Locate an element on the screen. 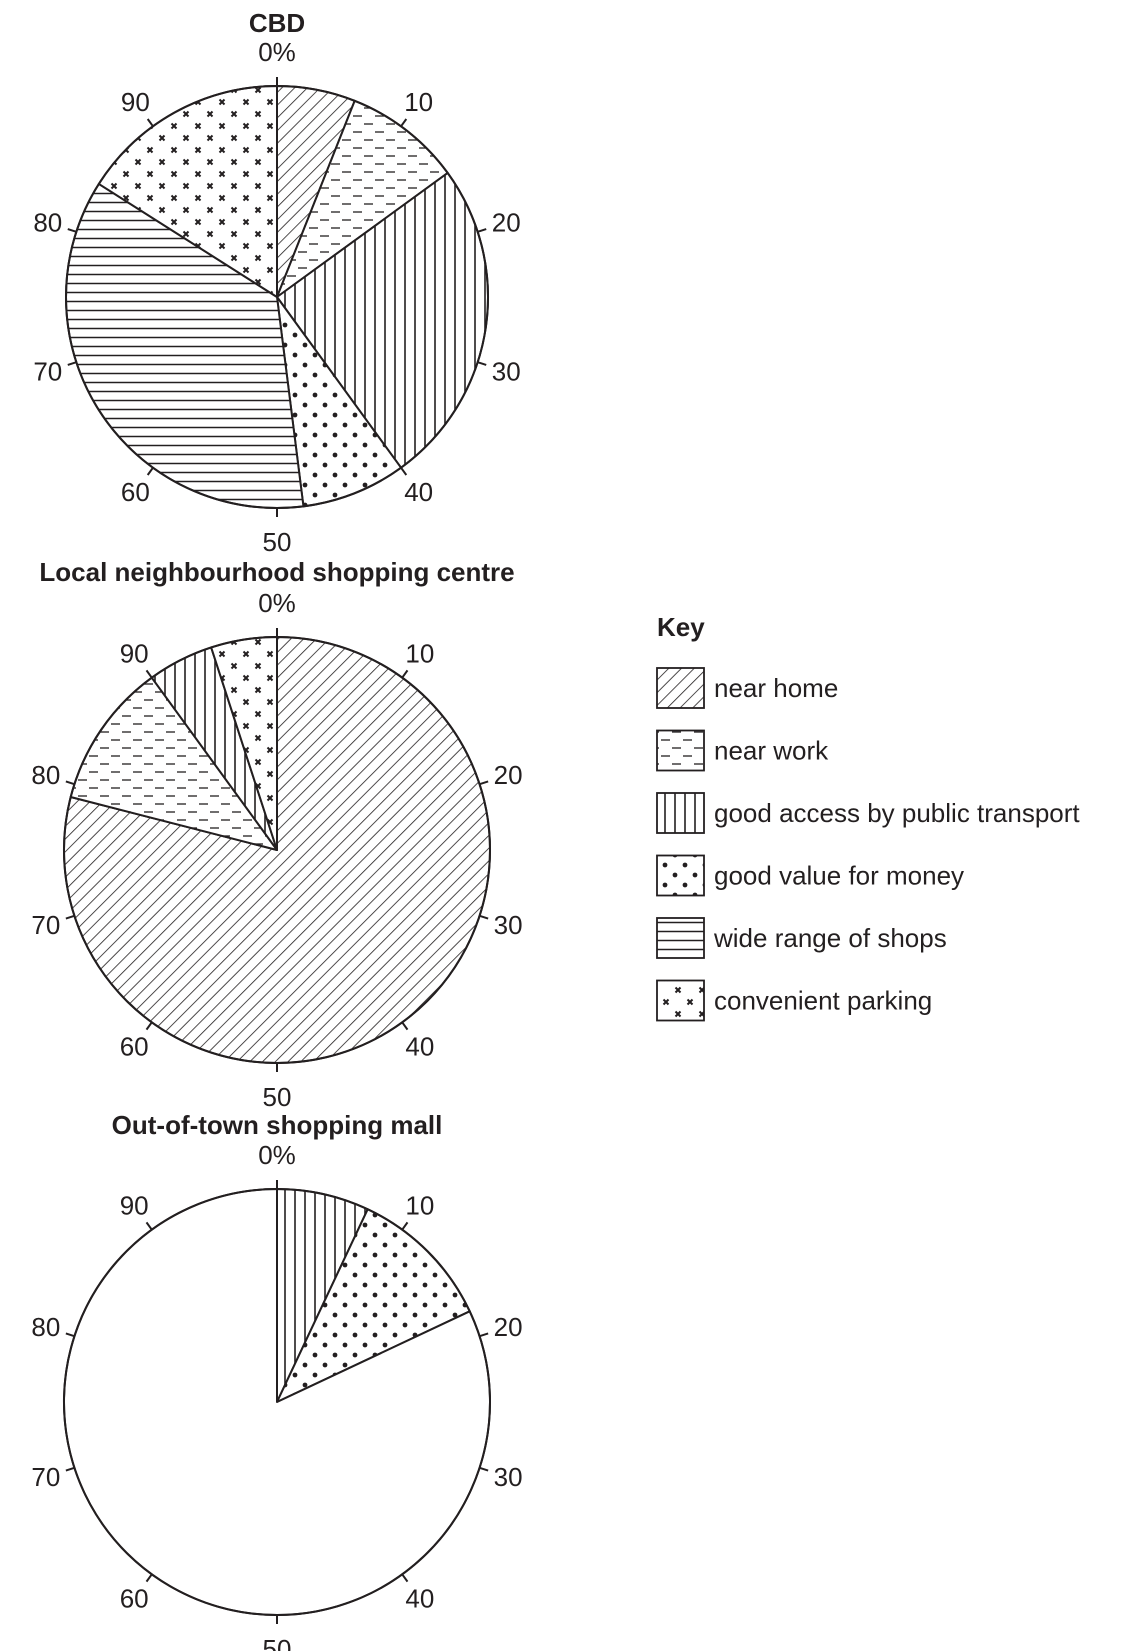  chart-title: Local neighbourhood shopping centre is located at coordinates (276, 572).